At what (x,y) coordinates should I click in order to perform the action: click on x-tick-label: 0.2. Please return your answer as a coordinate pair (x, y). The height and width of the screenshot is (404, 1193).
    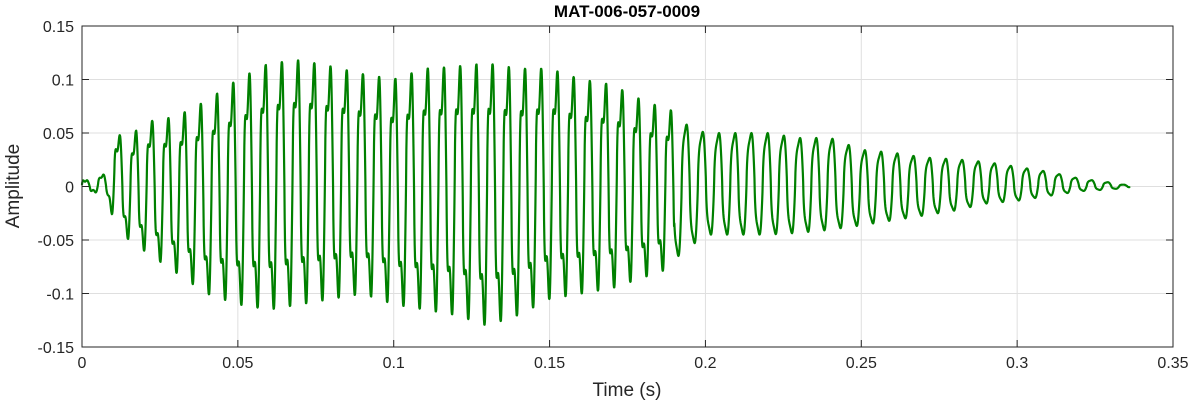
    Looking at the image, I should click on (705, 363).